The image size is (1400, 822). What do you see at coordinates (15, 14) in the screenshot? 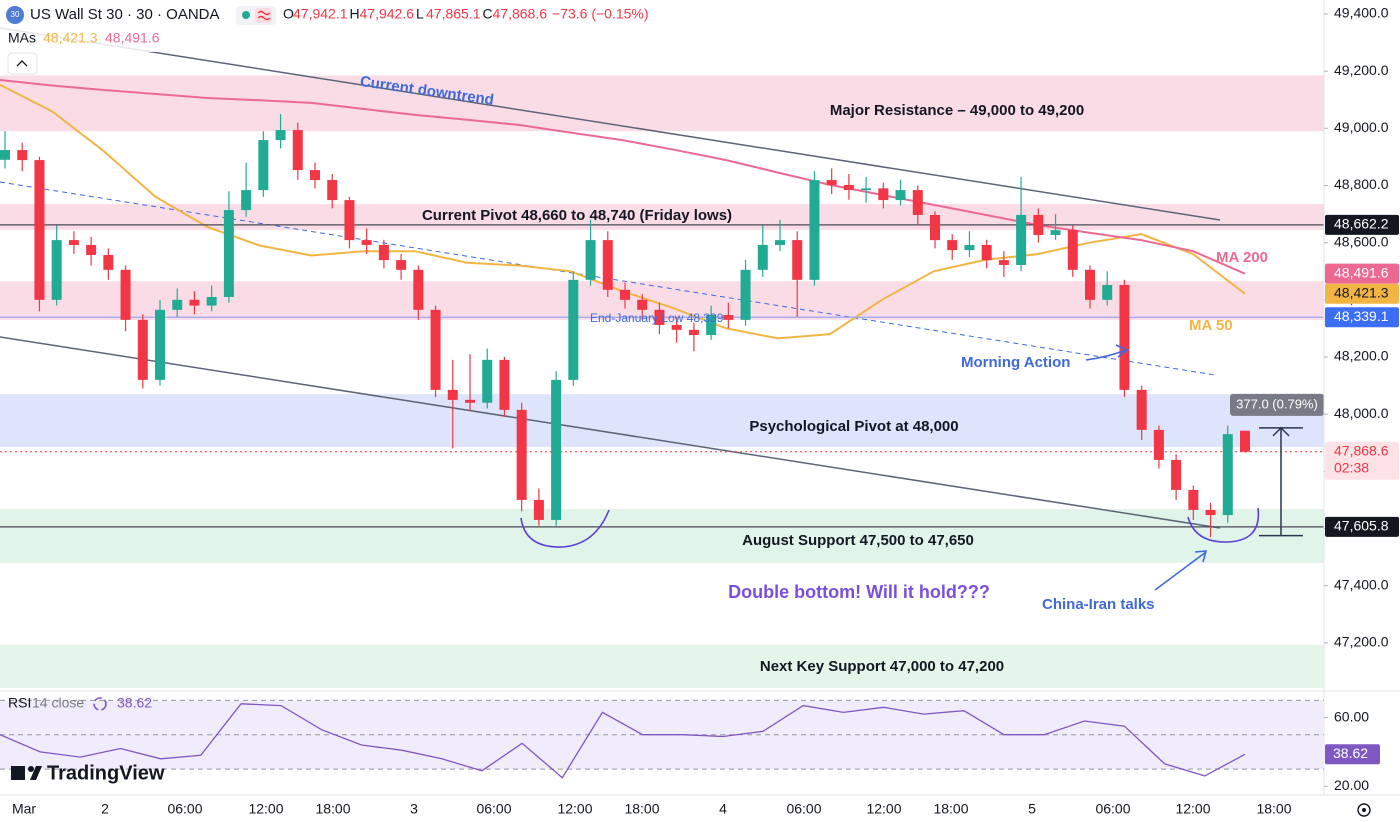
I see `symbol-logo-text: 30` at bounding box center [15, 14].